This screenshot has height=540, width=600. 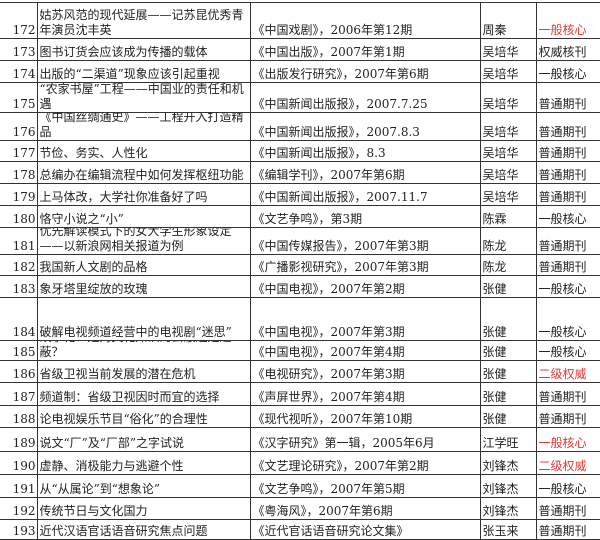 I want to click on table-row: 187 频道制：省级卫视因时而宜的选择 《声屏世界》，2007年第4期 张健 普通期刊, so click(x=300, y=394).